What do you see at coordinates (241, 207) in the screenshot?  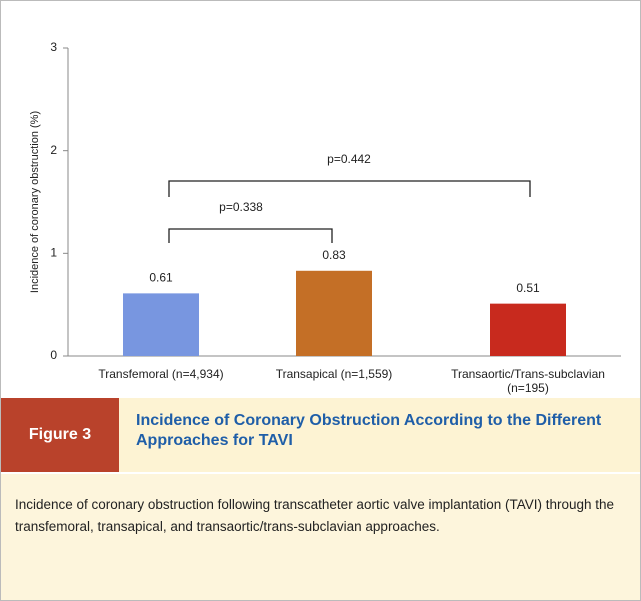 I see `annotation: p=0.338` at bounding box center [241, 207].